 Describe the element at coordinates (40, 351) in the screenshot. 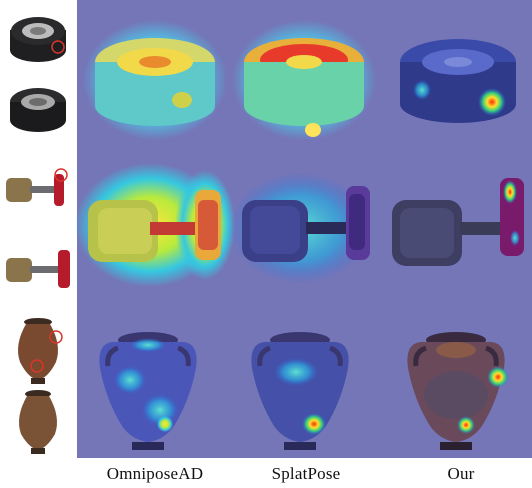

I see `reference-vase-anomaly` at that location.